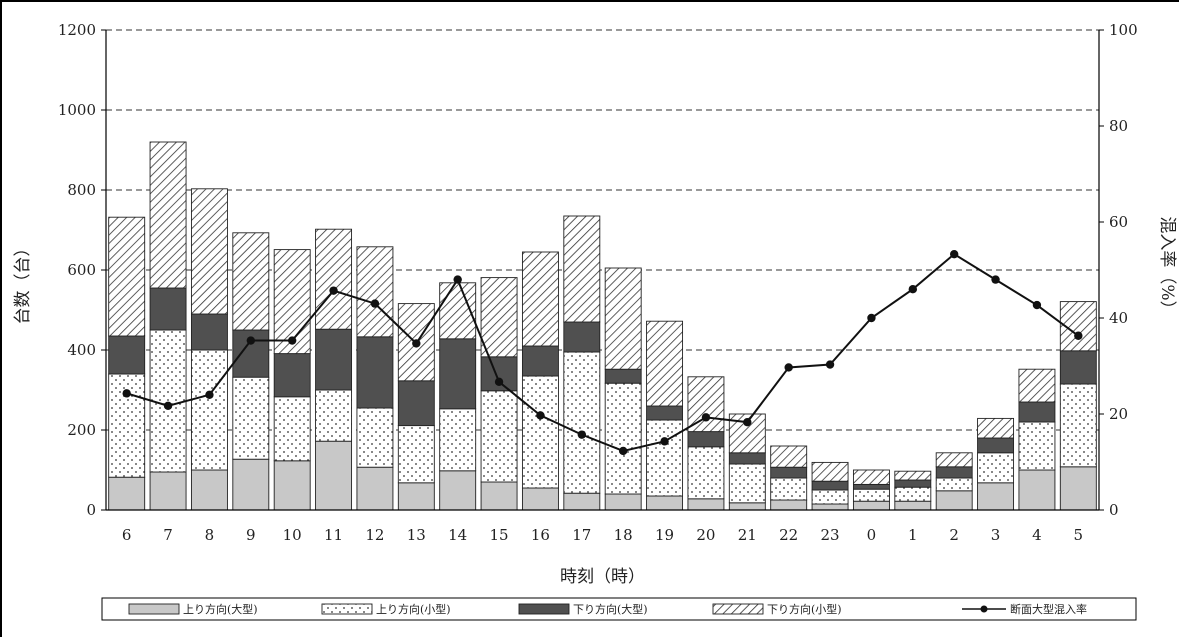  Describe the element at coordinates (872, 535) in the screenshot. I see `x-tick-label: 0` at that location.